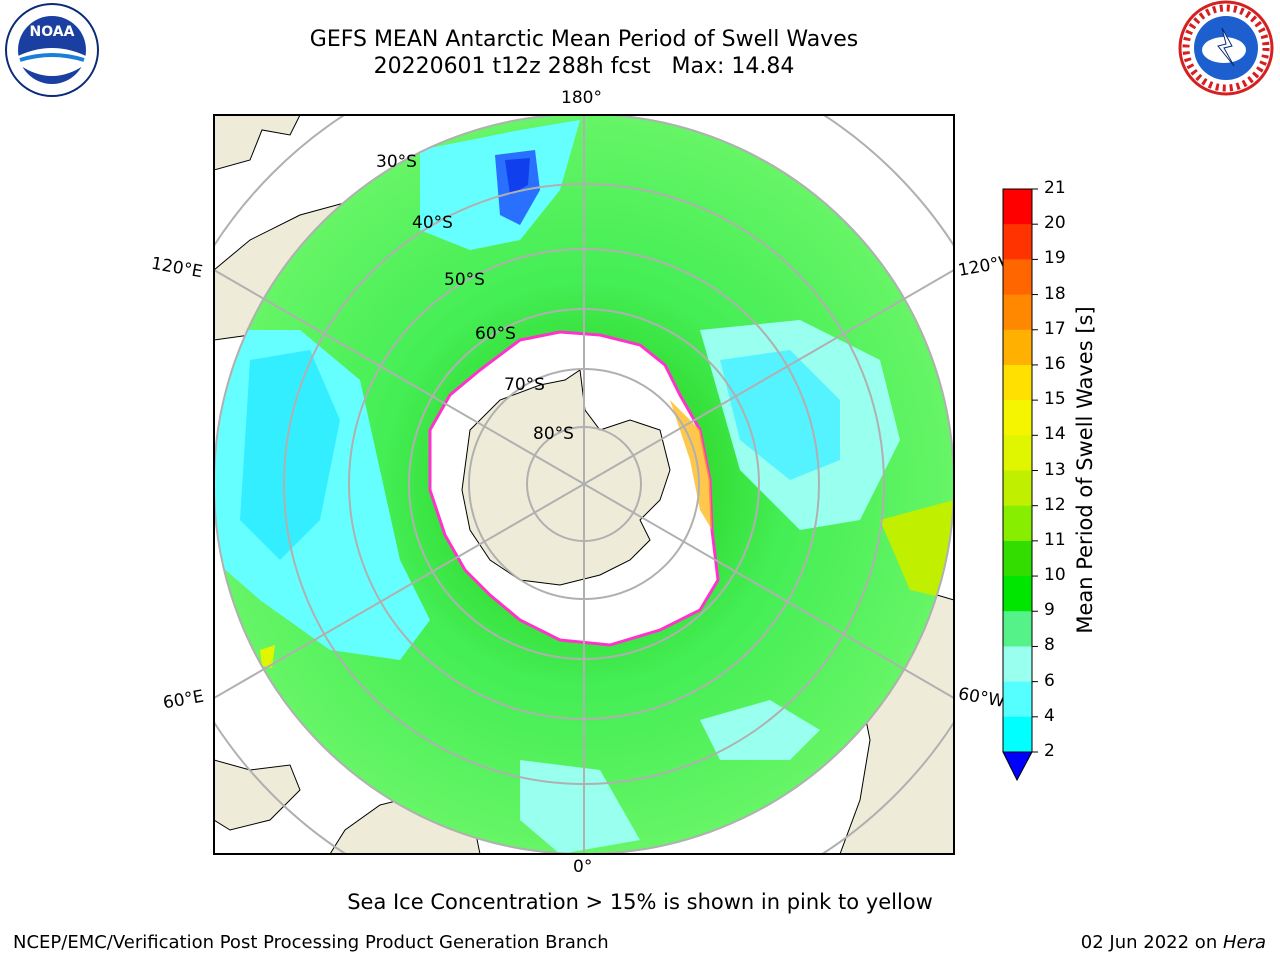  I want to click on colorbar-tick-label: 8, so click(1049, 645).